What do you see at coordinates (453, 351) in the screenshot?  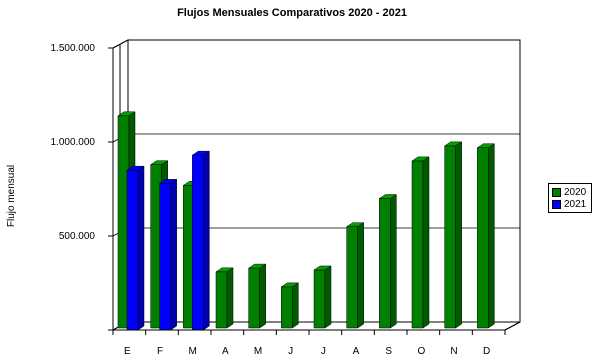 I see `x-tick-label: N` at bounding box center [453, 351].